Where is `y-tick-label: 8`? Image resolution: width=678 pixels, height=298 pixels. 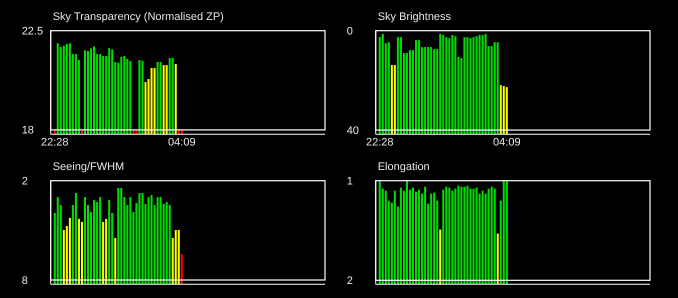
y-tick-label: 8 is located at coordinates (25, 280).